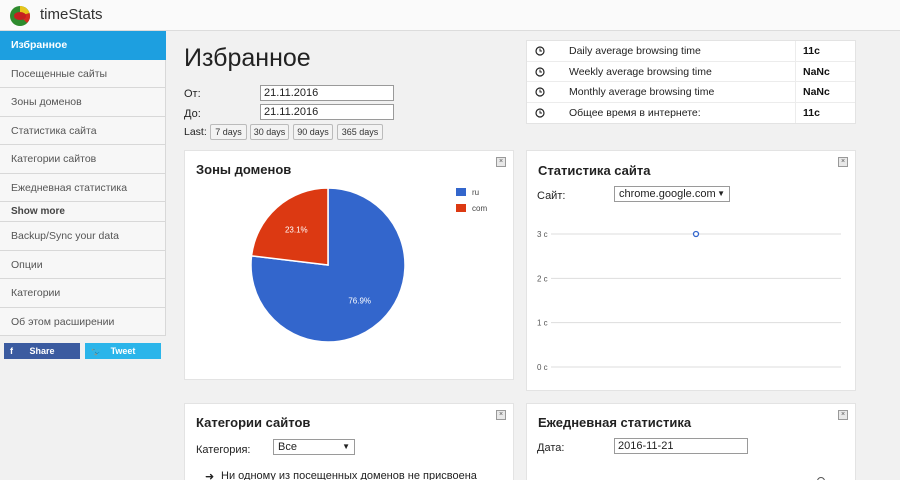  Describe the element at coordinates (635, 112) in the screenshot. I see `stat-label: Общее время в интернете:` at that location.